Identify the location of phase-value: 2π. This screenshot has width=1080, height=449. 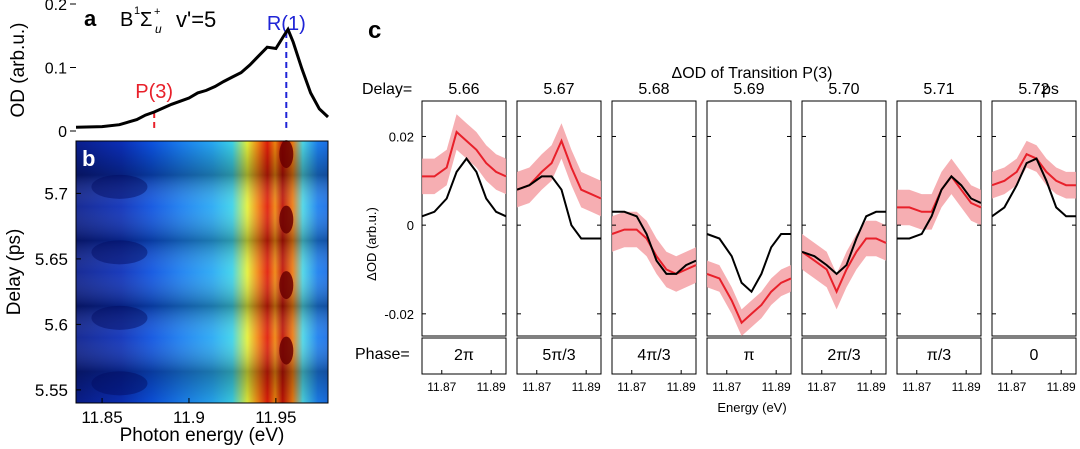
(464, 355).